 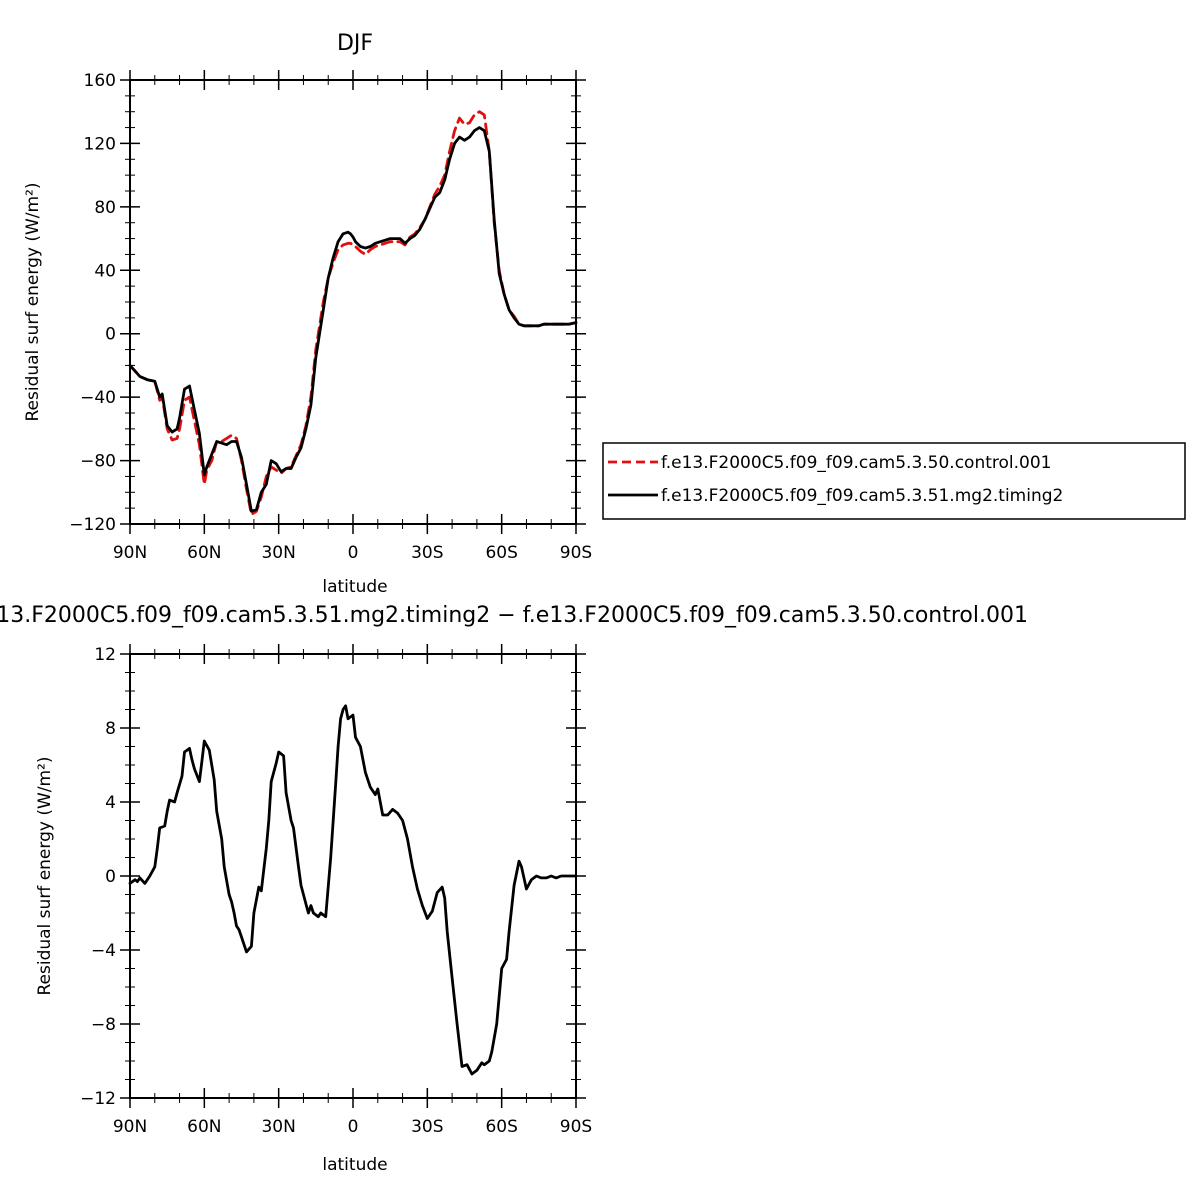 What do you see at coordinates (110, 877) in the screenshot?
I see `bottom-y-tick-label: 0` at bounding box center [110, 877].